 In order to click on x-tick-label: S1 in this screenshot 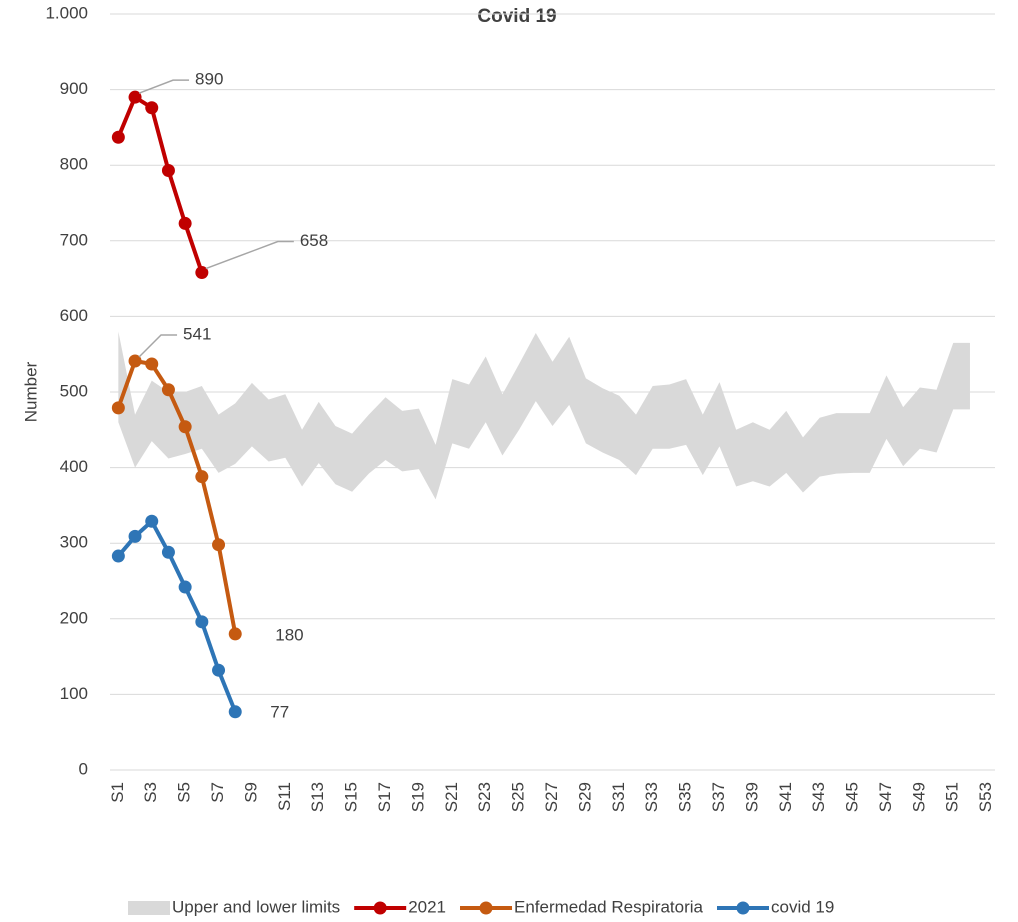, I will do `click(117, 792)`.